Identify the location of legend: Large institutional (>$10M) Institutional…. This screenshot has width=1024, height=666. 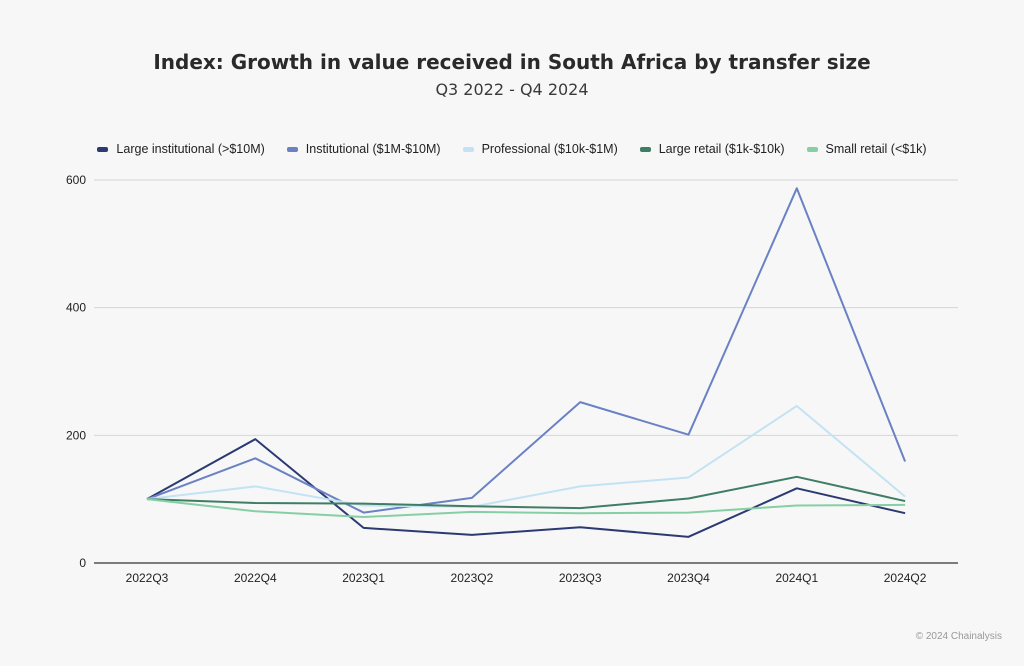
(512, 149).